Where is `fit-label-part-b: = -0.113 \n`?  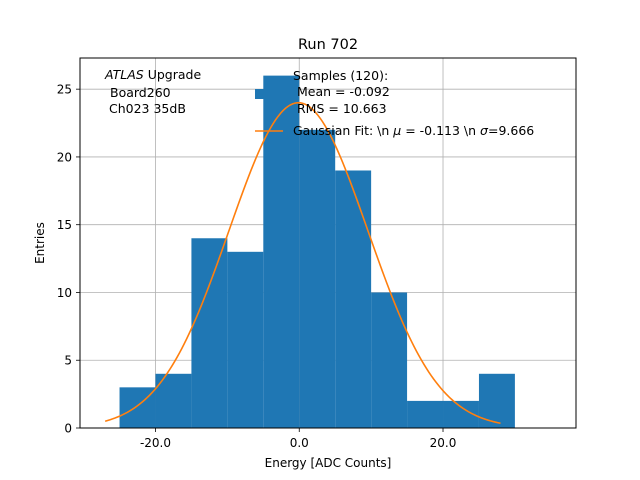
fit-label-part-b: = -0.113 \n is located at coordinates (440, 130).